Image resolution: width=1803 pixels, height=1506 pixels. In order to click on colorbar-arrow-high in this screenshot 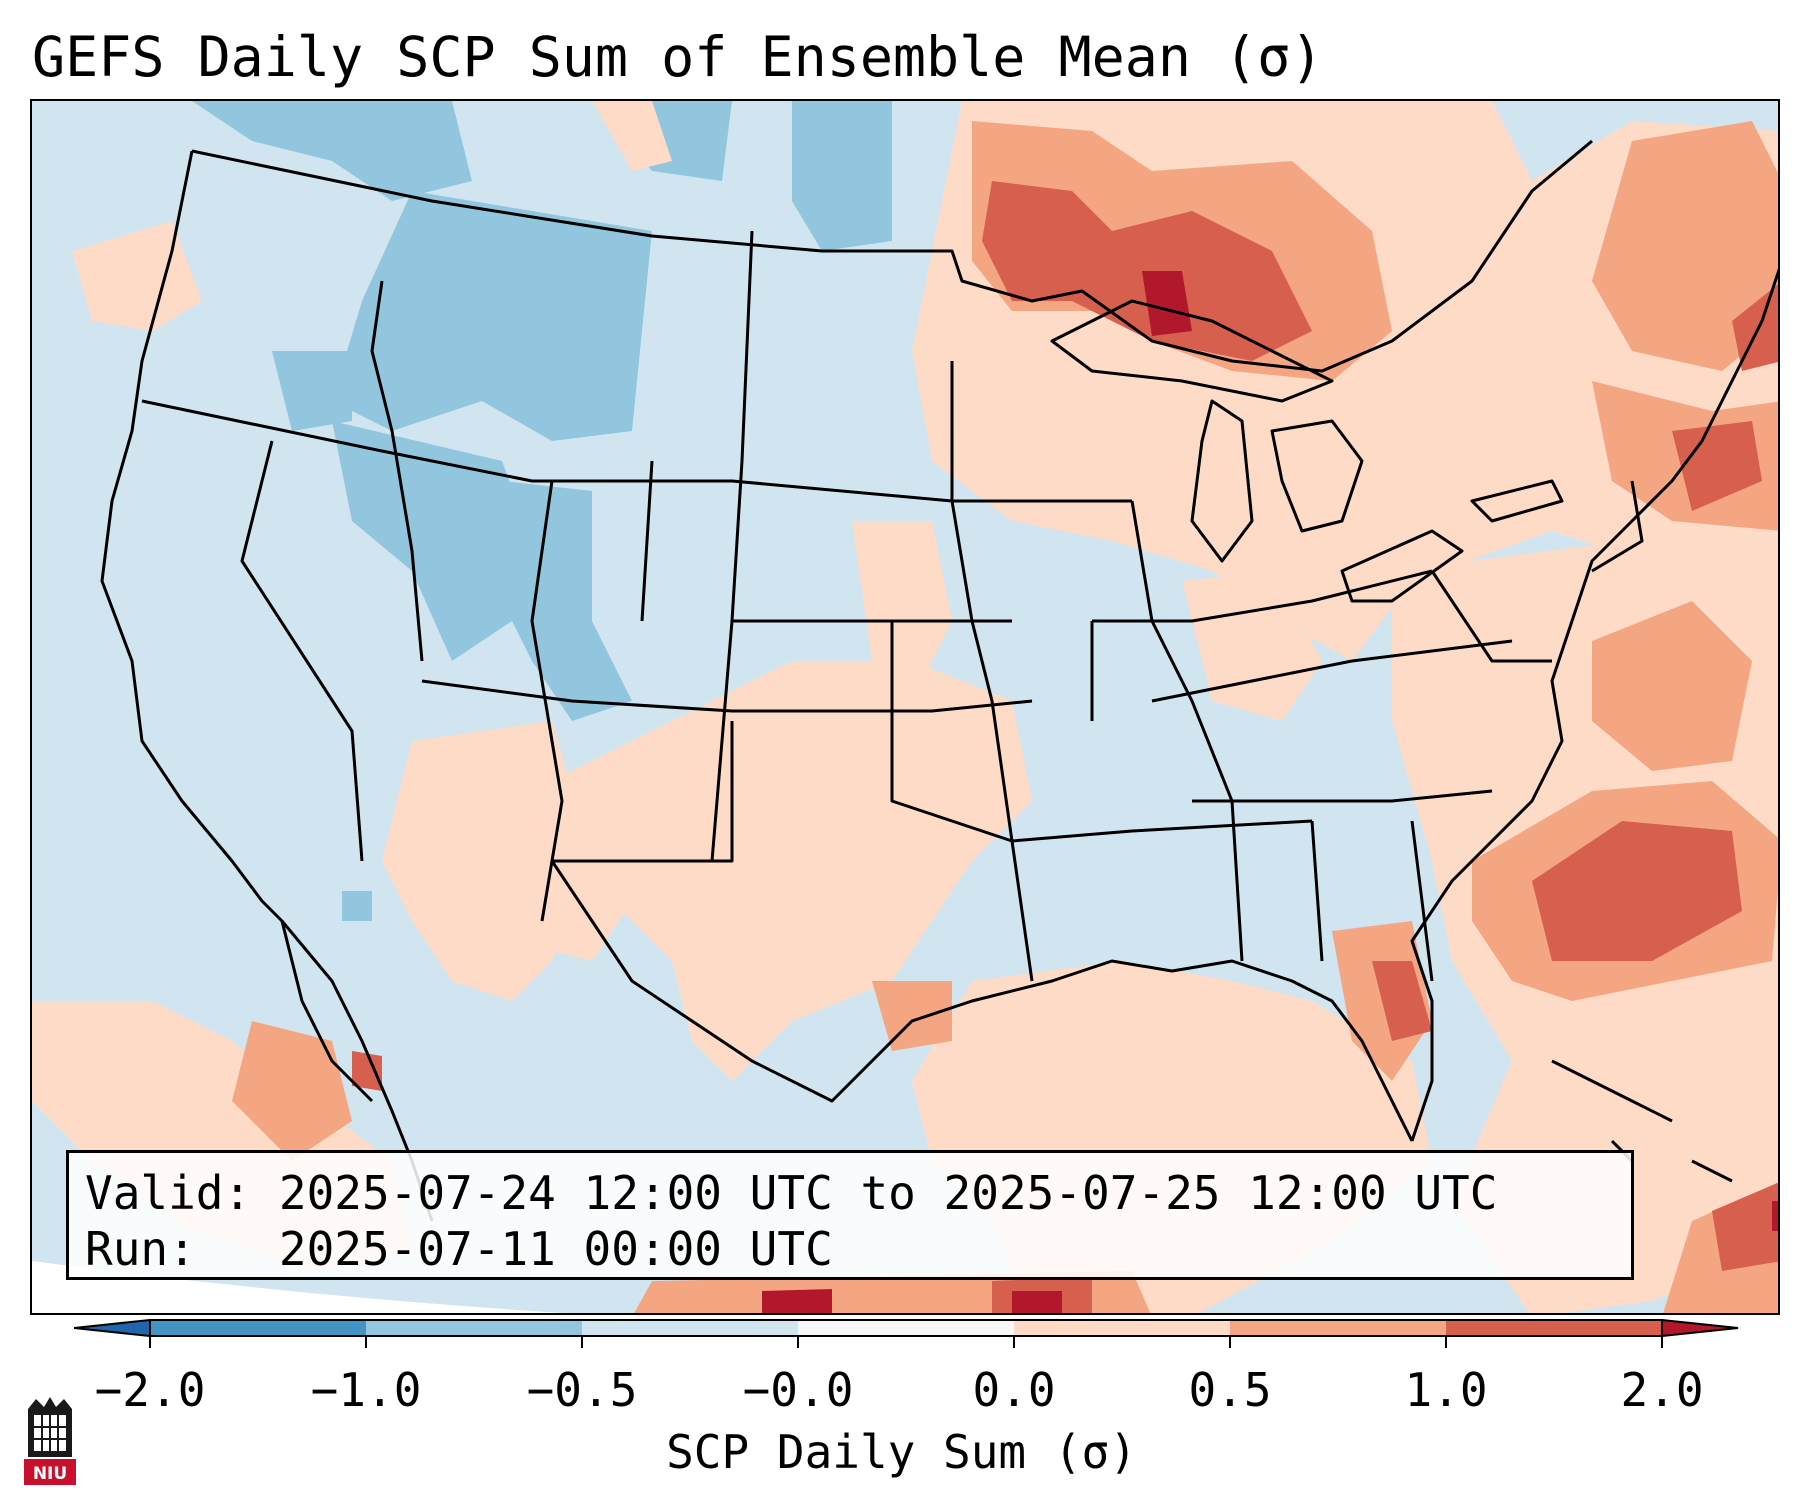, I will do `click(1700, 1328)`.